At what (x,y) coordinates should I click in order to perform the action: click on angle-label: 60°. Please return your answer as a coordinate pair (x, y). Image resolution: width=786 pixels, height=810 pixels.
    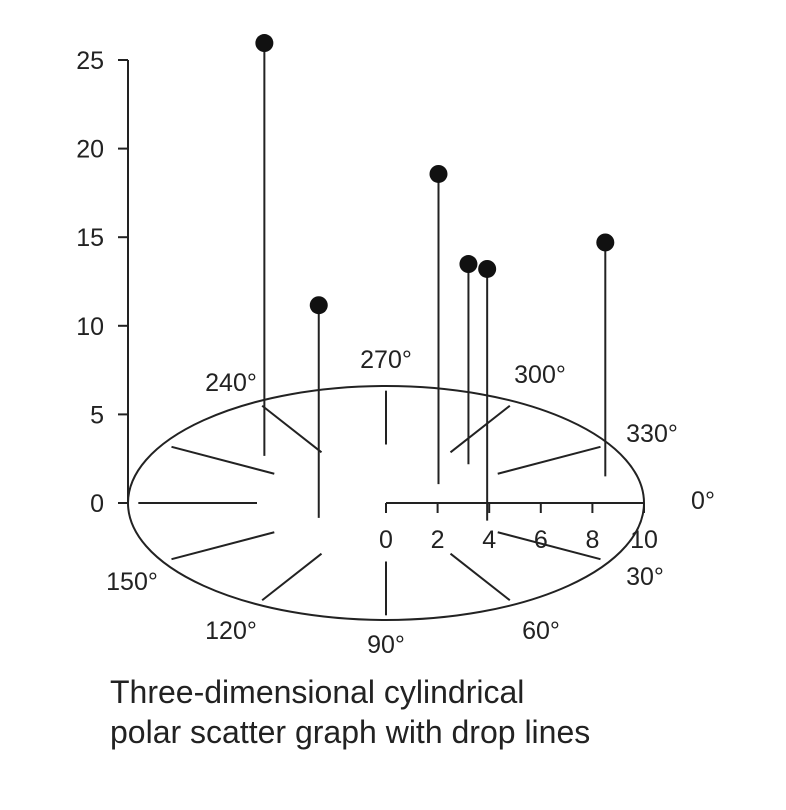
    Looking at the image, I should click on (541, 631).